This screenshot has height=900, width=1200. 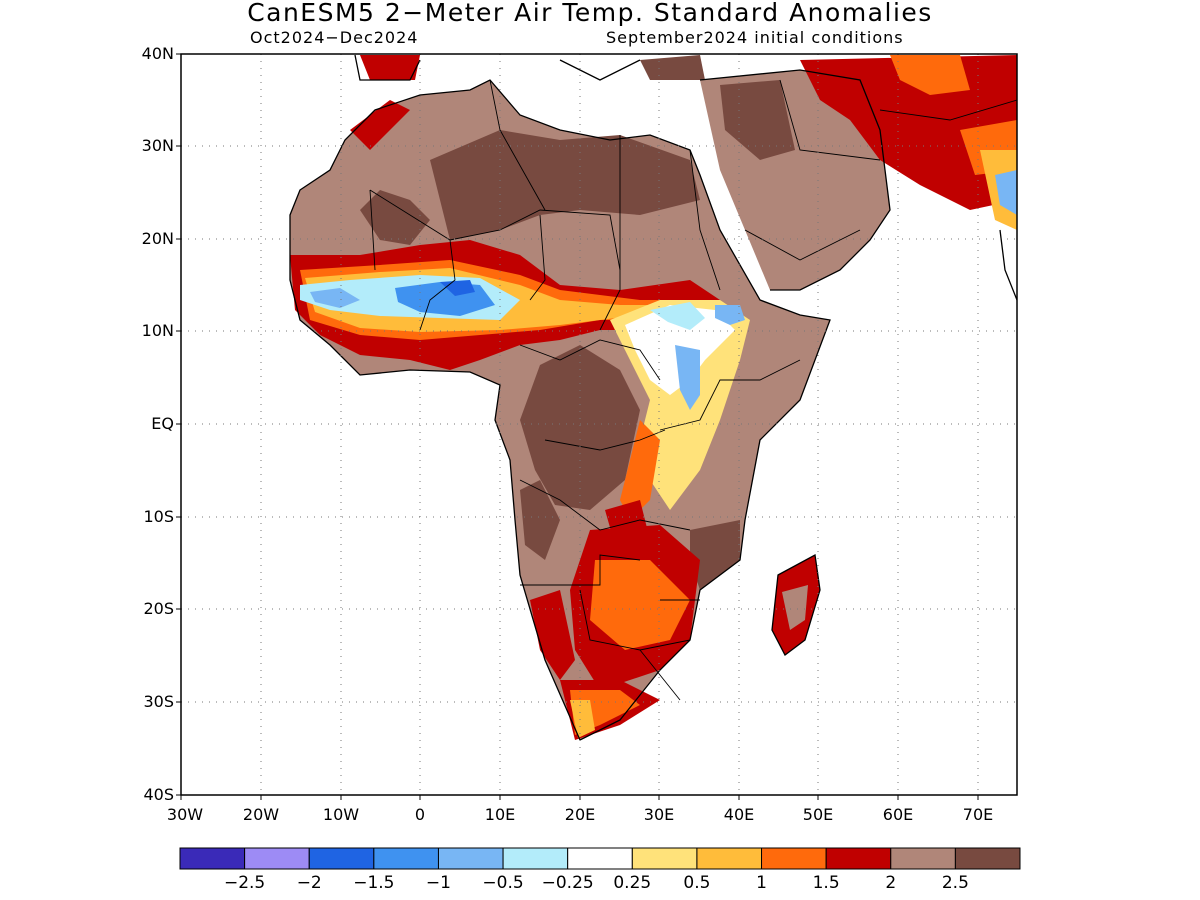 What do you see at coordinates (420, 814) in the screenshot?
I see `lon-tick-label: 0` at bounding box center [420, 814].